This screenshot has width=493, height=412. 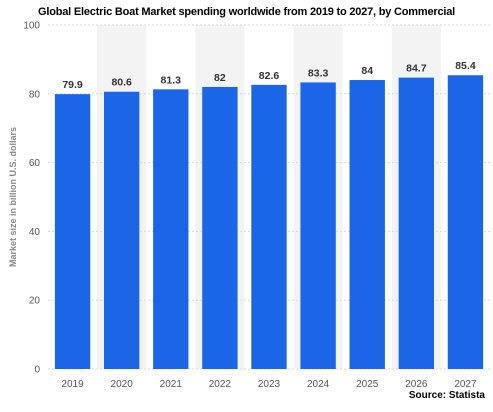 What do you see at coordinates (31, 198) in the screenshot?
I see `y-axis-ticks: 0 20 40 60 80 100` at bounding box center [31, 198].